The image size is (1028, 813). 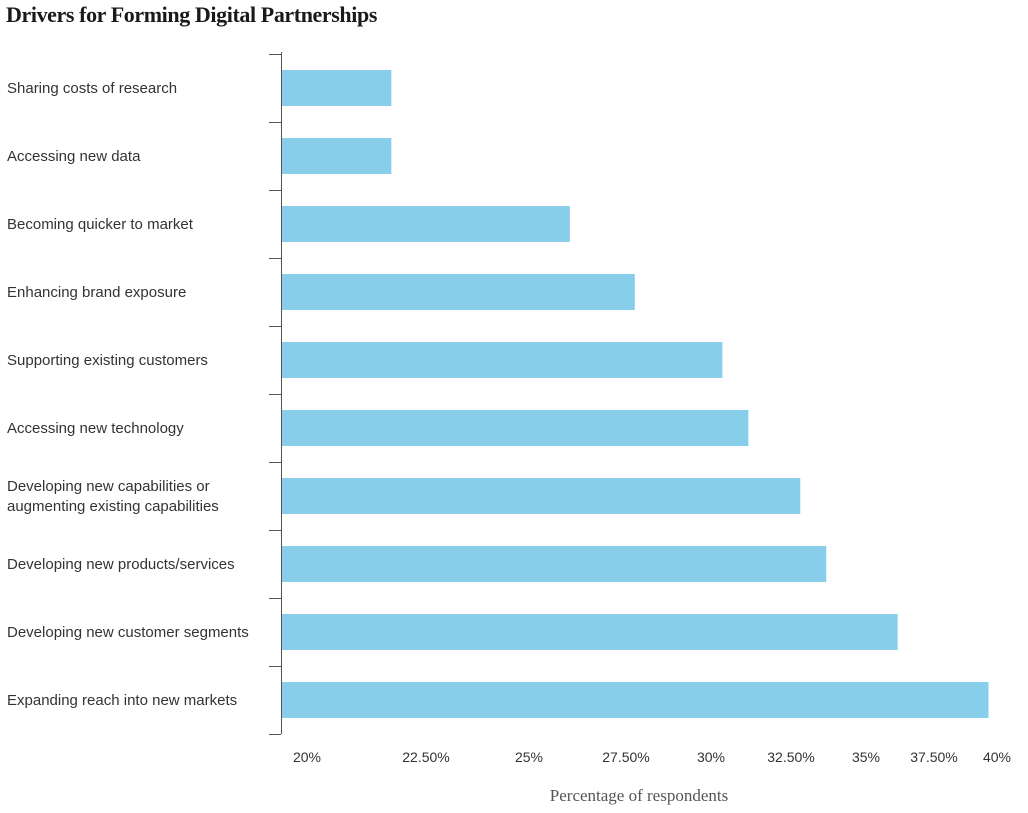 I want to click on category-label: Becoming quicker to market, so click(x=100, y=224).